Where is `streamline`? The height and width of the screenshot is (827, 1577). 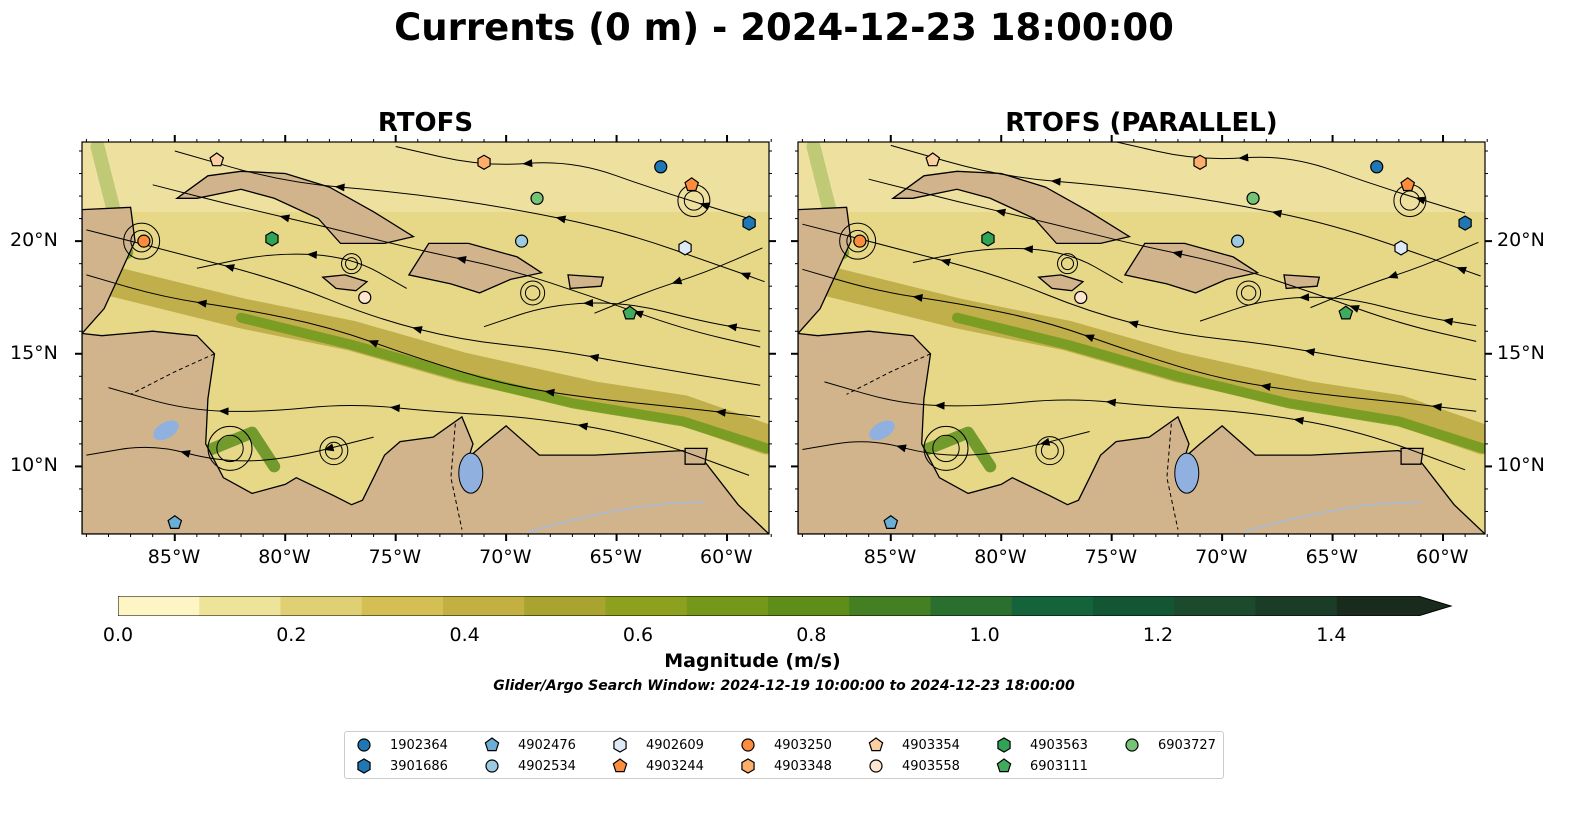
streamline is located at coordinates (1139, 340).